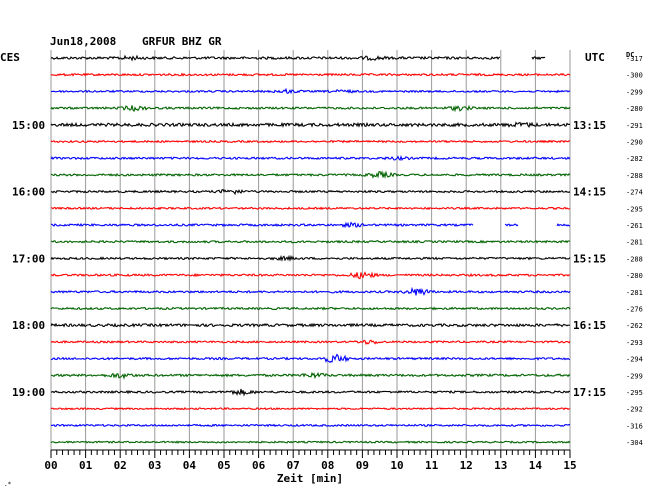 This screenshot has height=494, width=650. I want to click on dc-offset-3: -280, so click(634, 109).